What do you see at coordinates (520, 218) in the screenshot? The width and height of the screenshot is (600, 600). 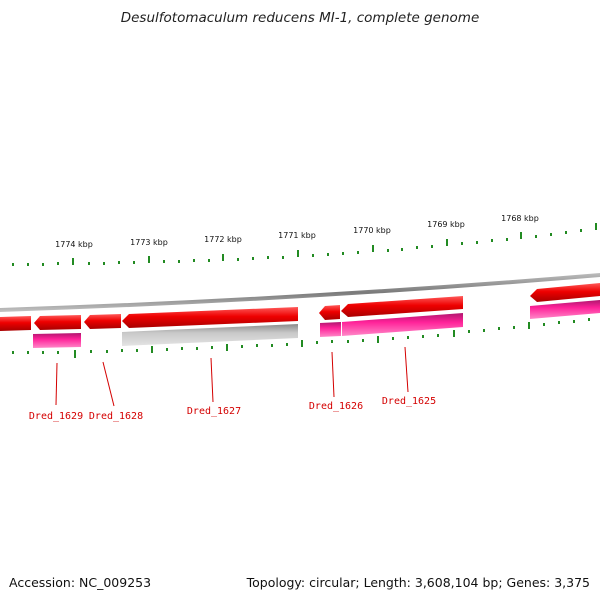 I see `scale-label-1768: 1768 kbp` at bounding box center [520, 218].